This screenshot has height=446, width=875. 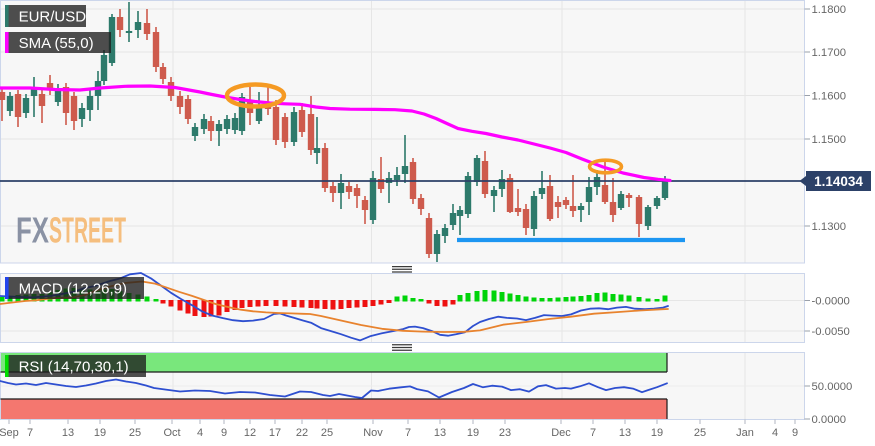 I want to click on svg-text: SMA (55,0), so click(x=56, y=43).